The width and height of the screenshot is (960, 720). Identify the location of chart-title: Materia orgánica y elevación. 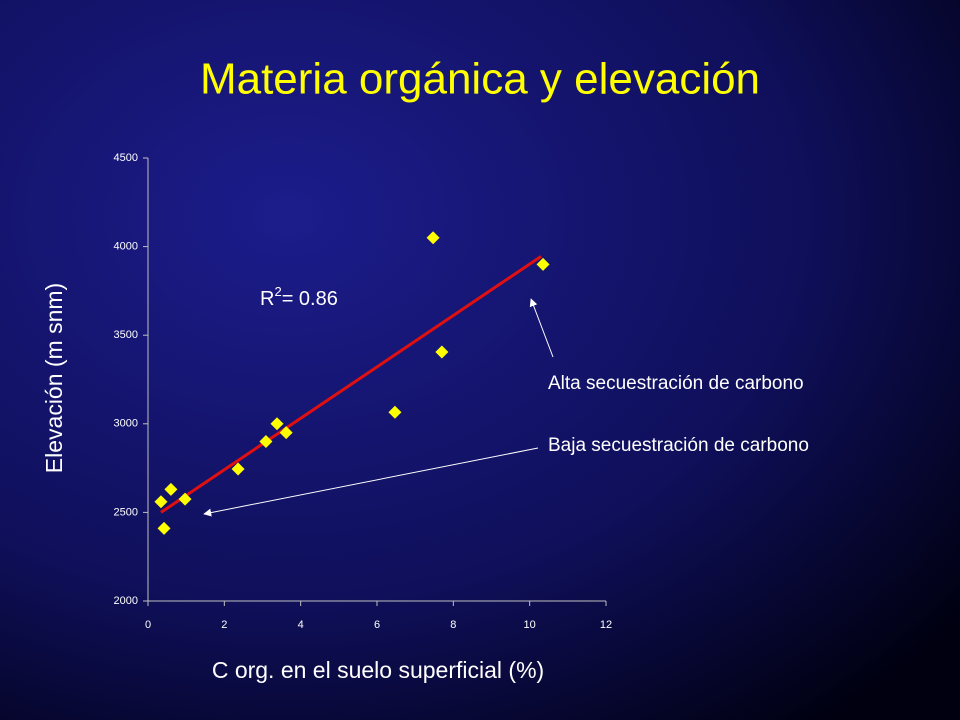
(480, 79).